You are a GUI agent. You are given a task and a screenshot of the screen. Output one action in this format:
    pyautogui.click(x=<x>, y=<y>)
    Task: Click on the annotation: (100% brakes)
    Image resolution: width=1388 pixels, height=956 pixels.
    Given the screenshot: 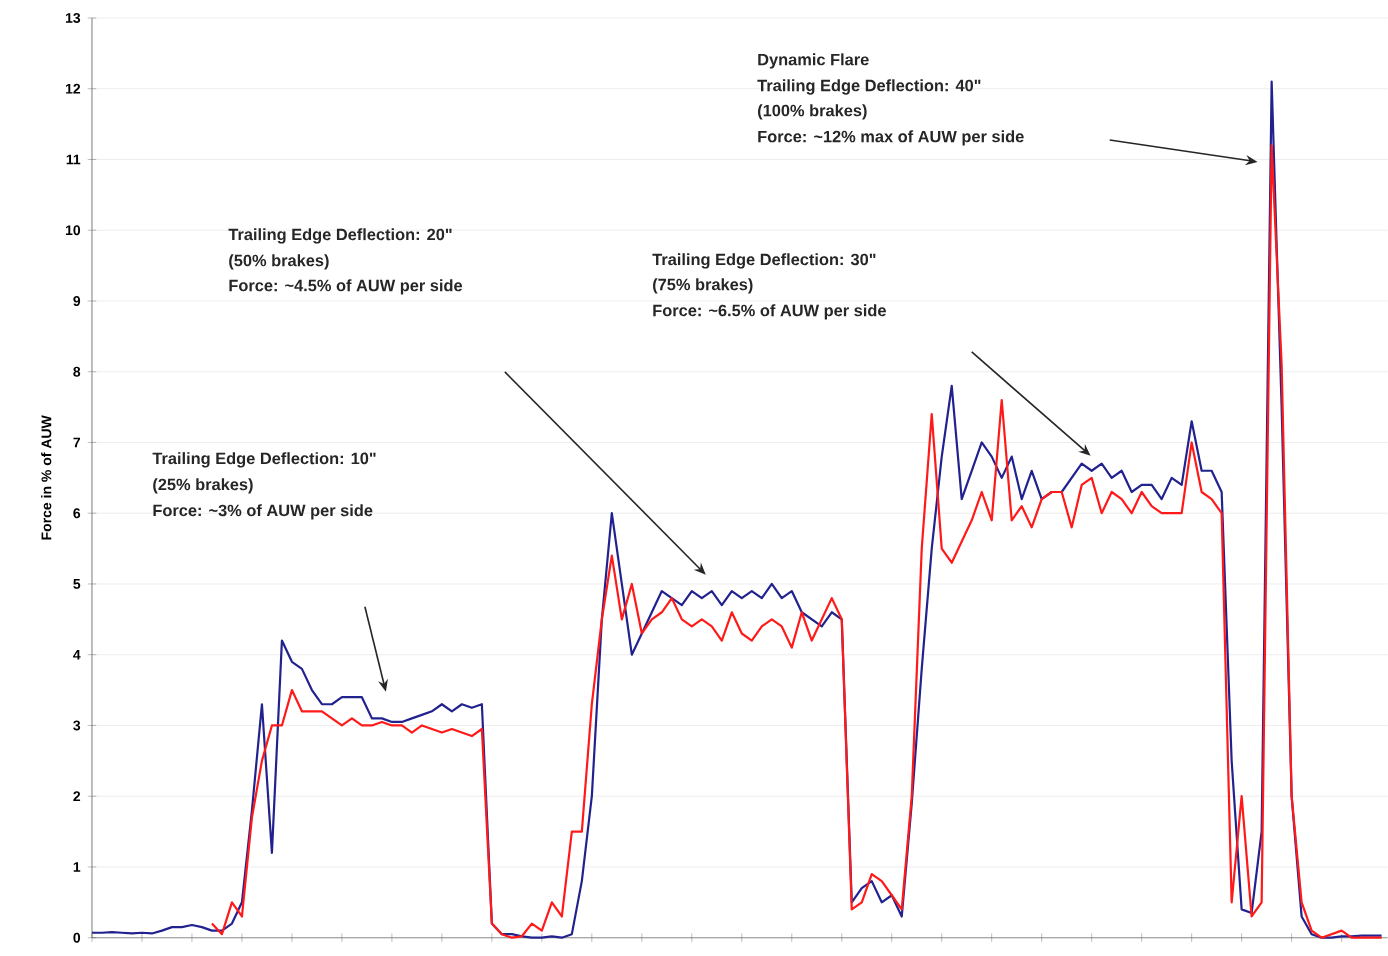 What is the action you would take?
    pyautogui.click(x=812, y=112)
    